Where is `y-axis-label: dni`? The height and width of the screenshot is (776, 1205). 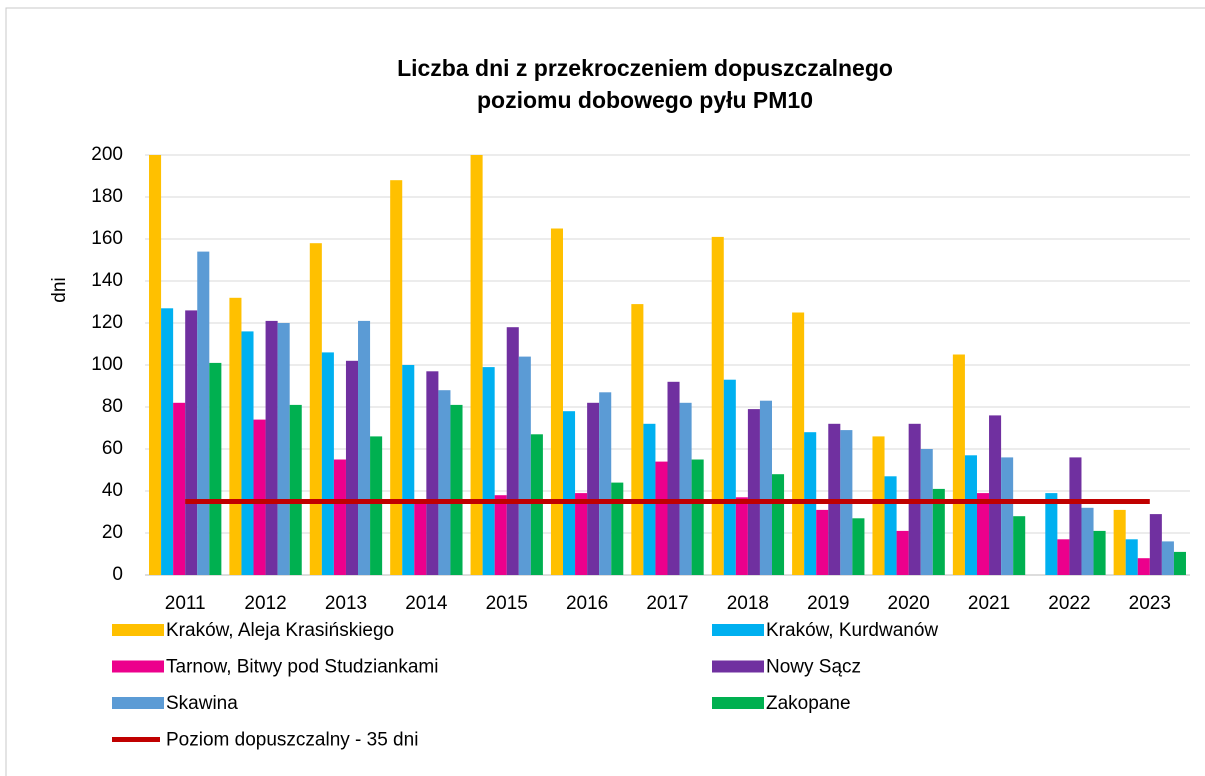 y-axis-label: dni is located at coordinates (59, 289).